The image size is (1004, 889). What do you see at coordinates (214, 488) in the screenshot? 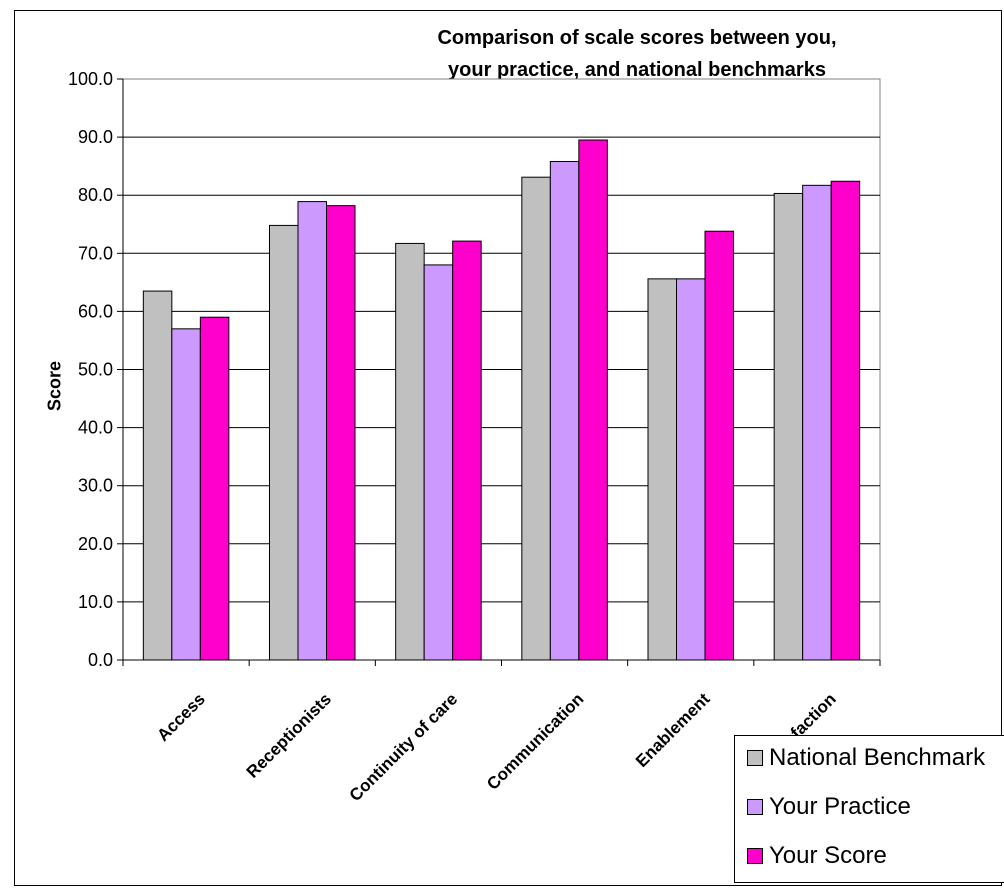
I see `bar-your-score-access` at bounding box center [214, 488].